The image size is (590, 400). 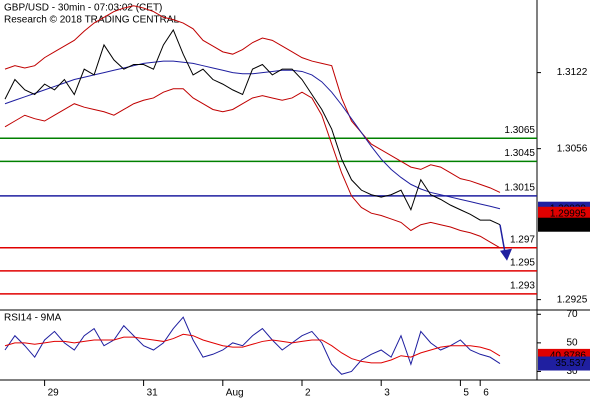 I want to click on rsi-tag-box, so click(x=564, y=363).